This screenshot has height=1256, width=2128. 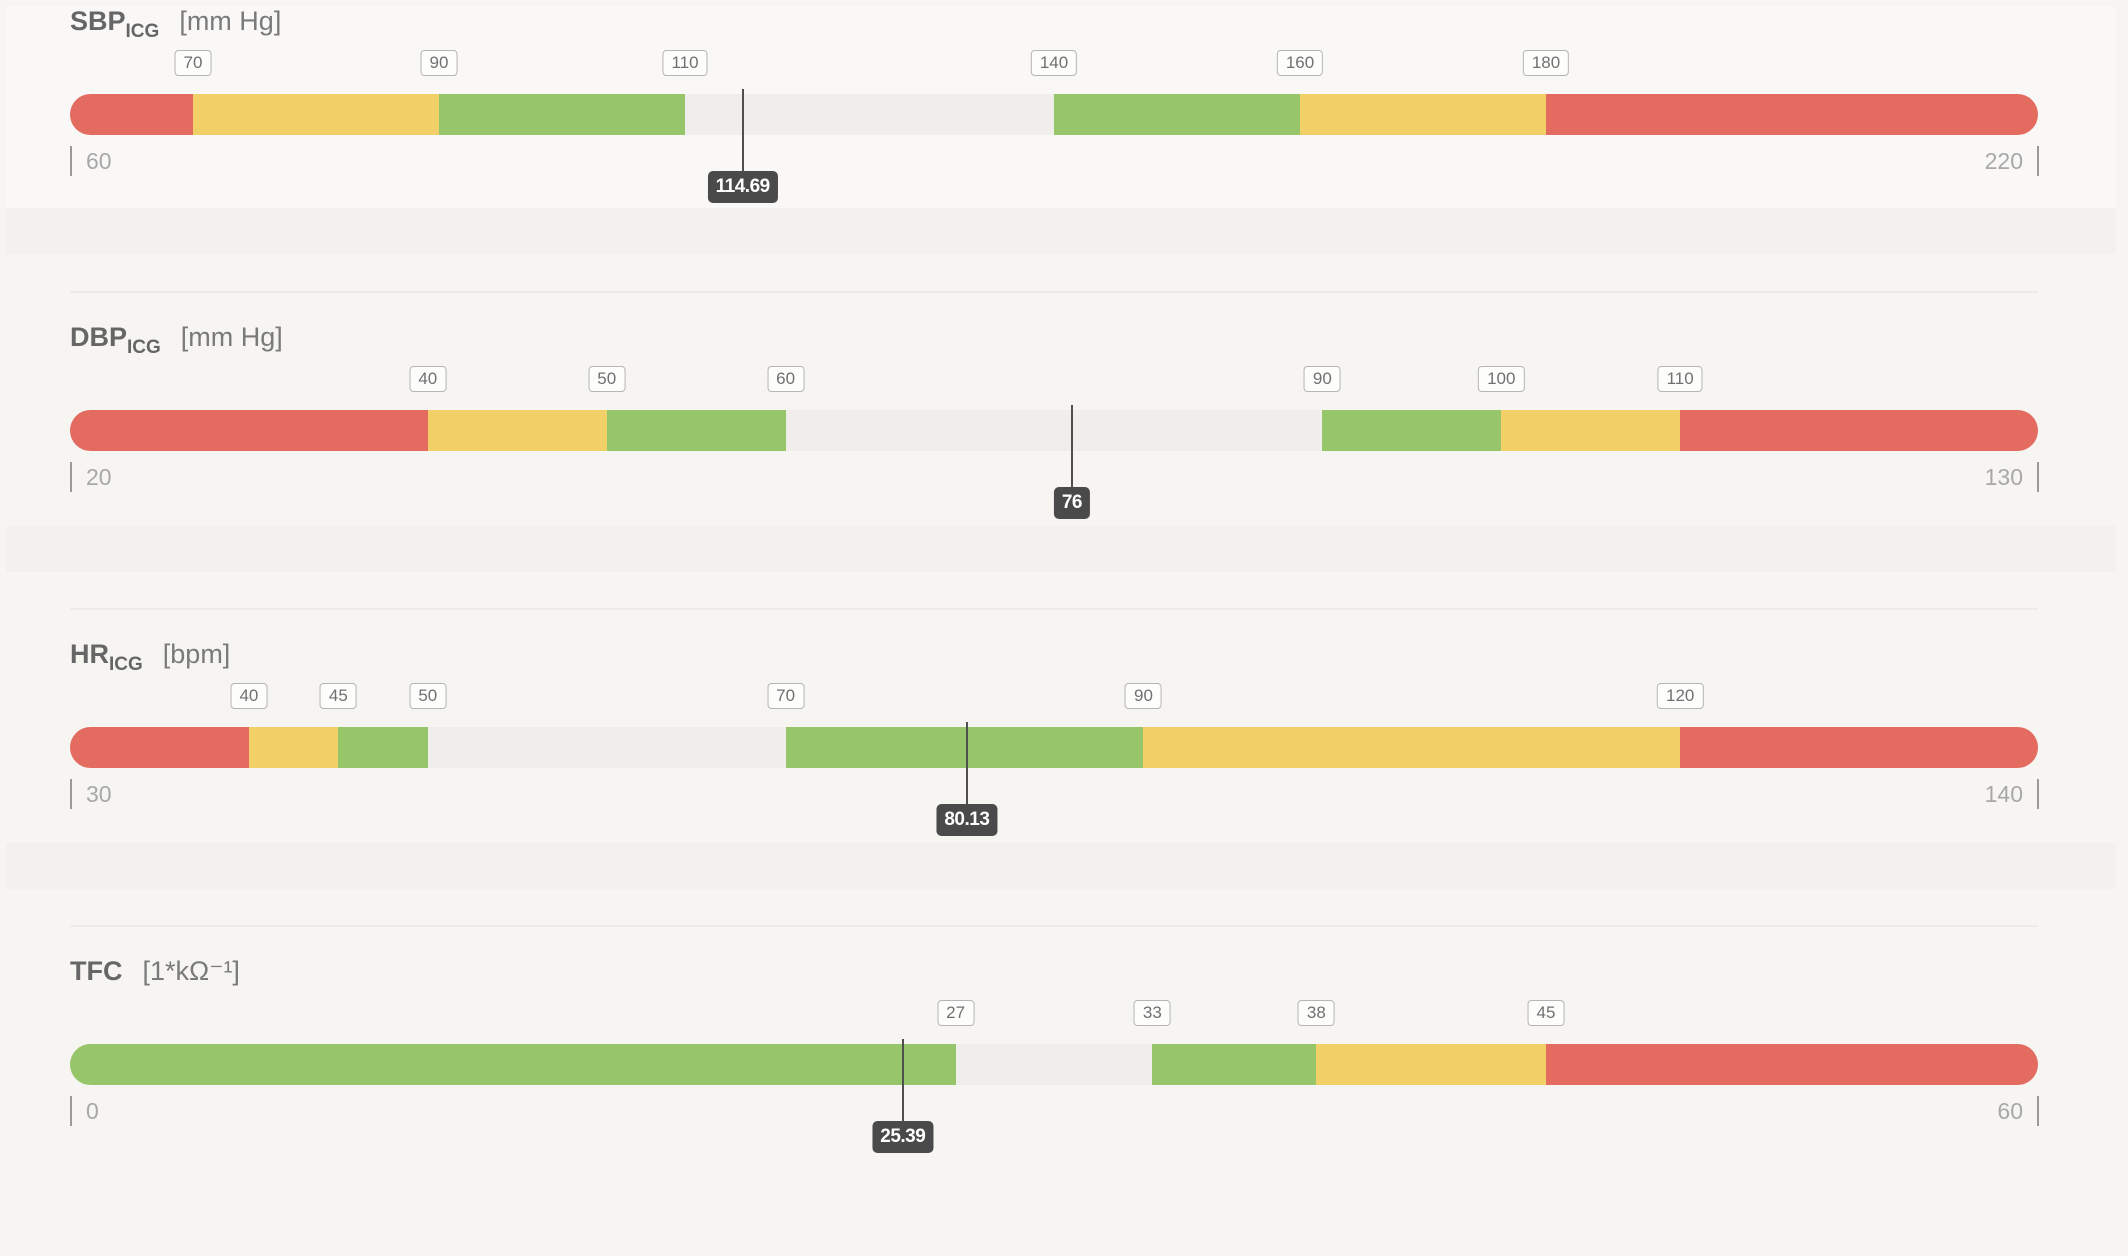 I want to click on threshold-label: 180, so click(x=1546, y=63).